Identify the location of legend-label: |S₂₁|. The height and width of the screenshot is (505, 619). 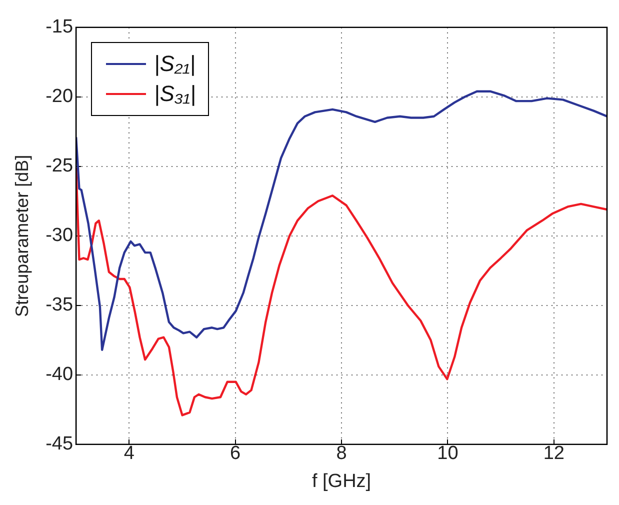
(175, 64).